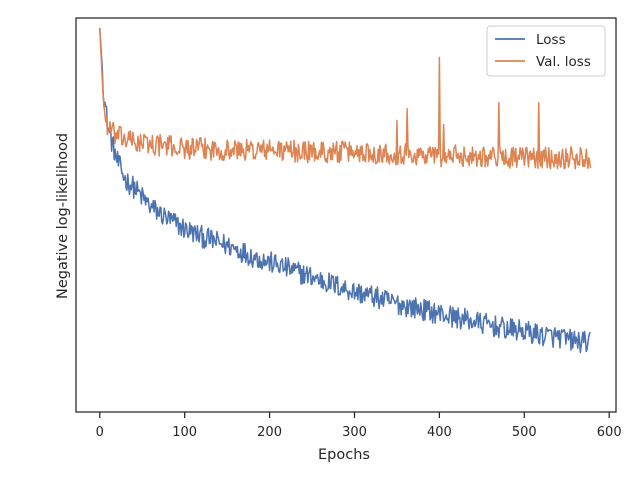 The height and width of the screenshot is (480, 640). I want to click on x-tick-label: 0, so click(100, 432).